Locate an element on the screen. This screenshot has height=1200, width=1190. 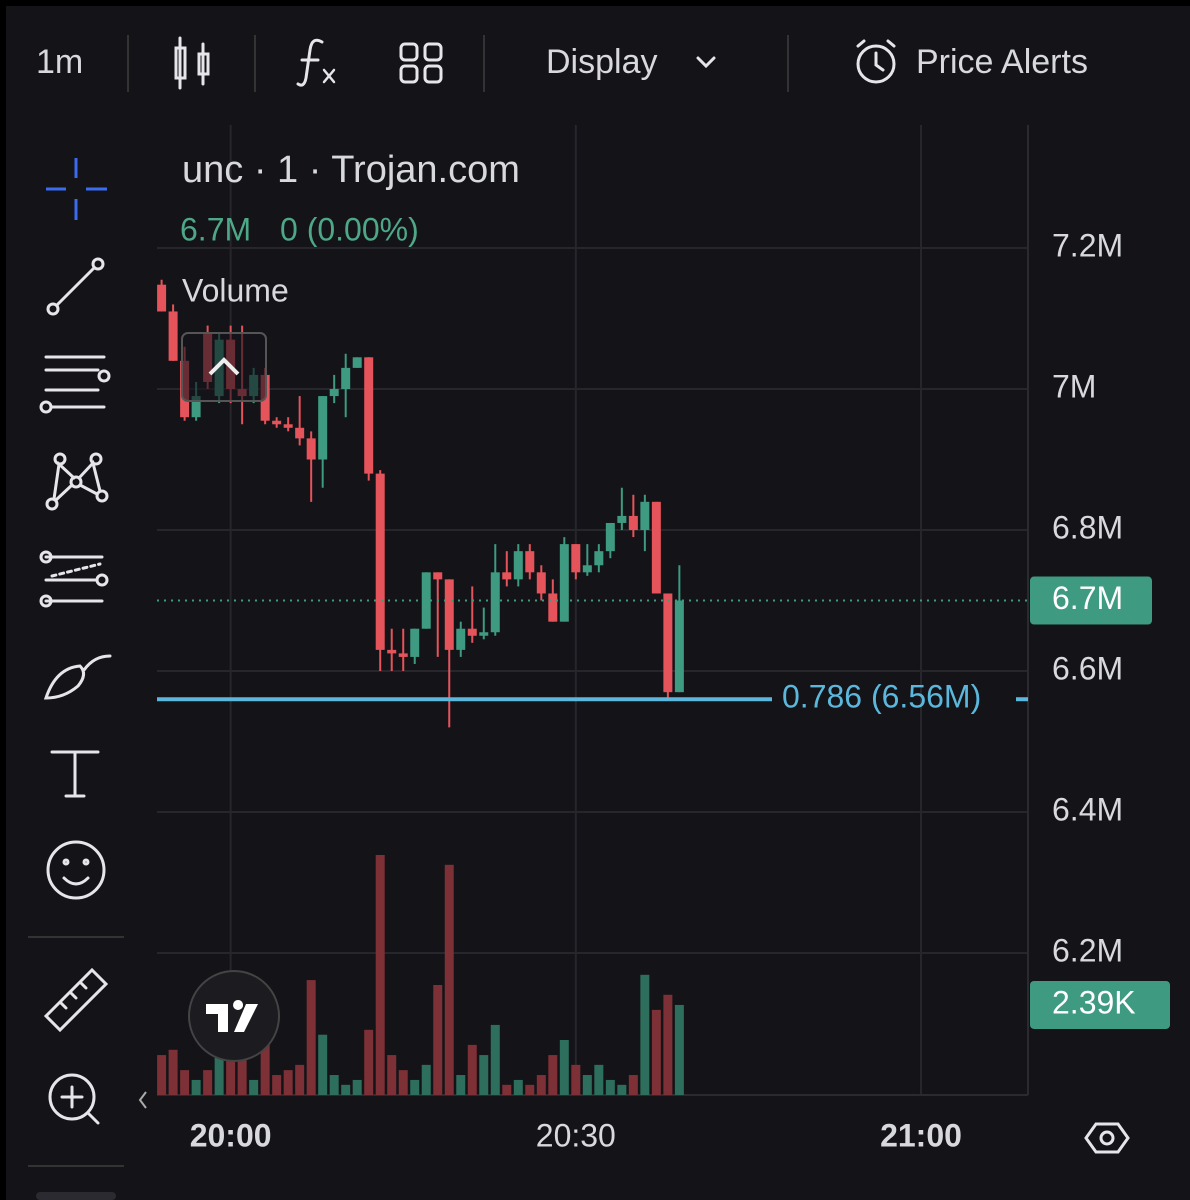
tv-logo is located at coordinates (234, 1016).